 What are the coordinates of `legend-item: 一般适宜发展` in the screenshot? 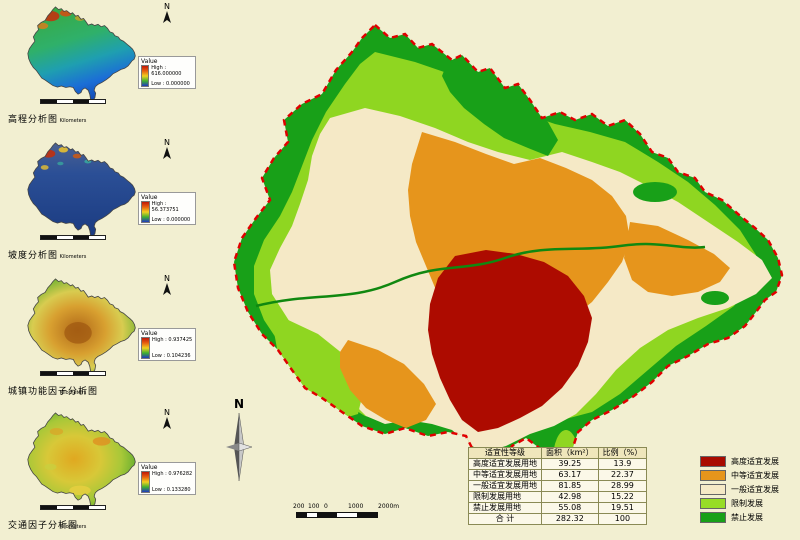 It's located at (739, 489).